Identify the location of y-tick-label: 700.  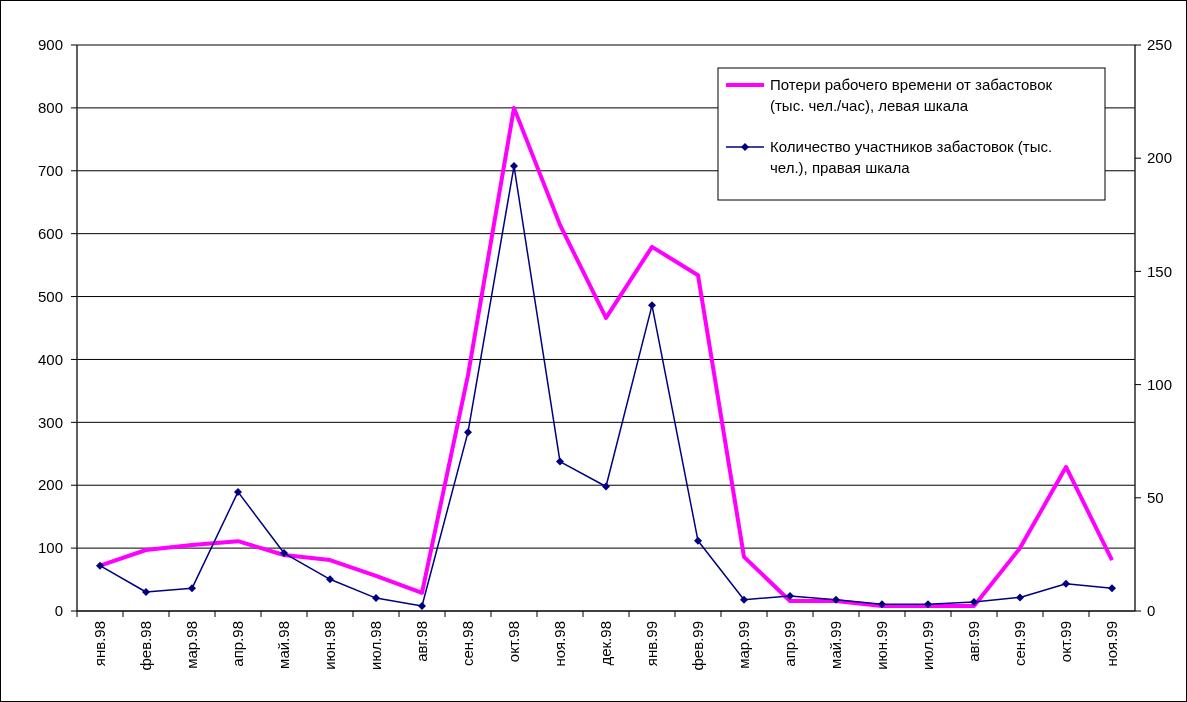
(50, 171).